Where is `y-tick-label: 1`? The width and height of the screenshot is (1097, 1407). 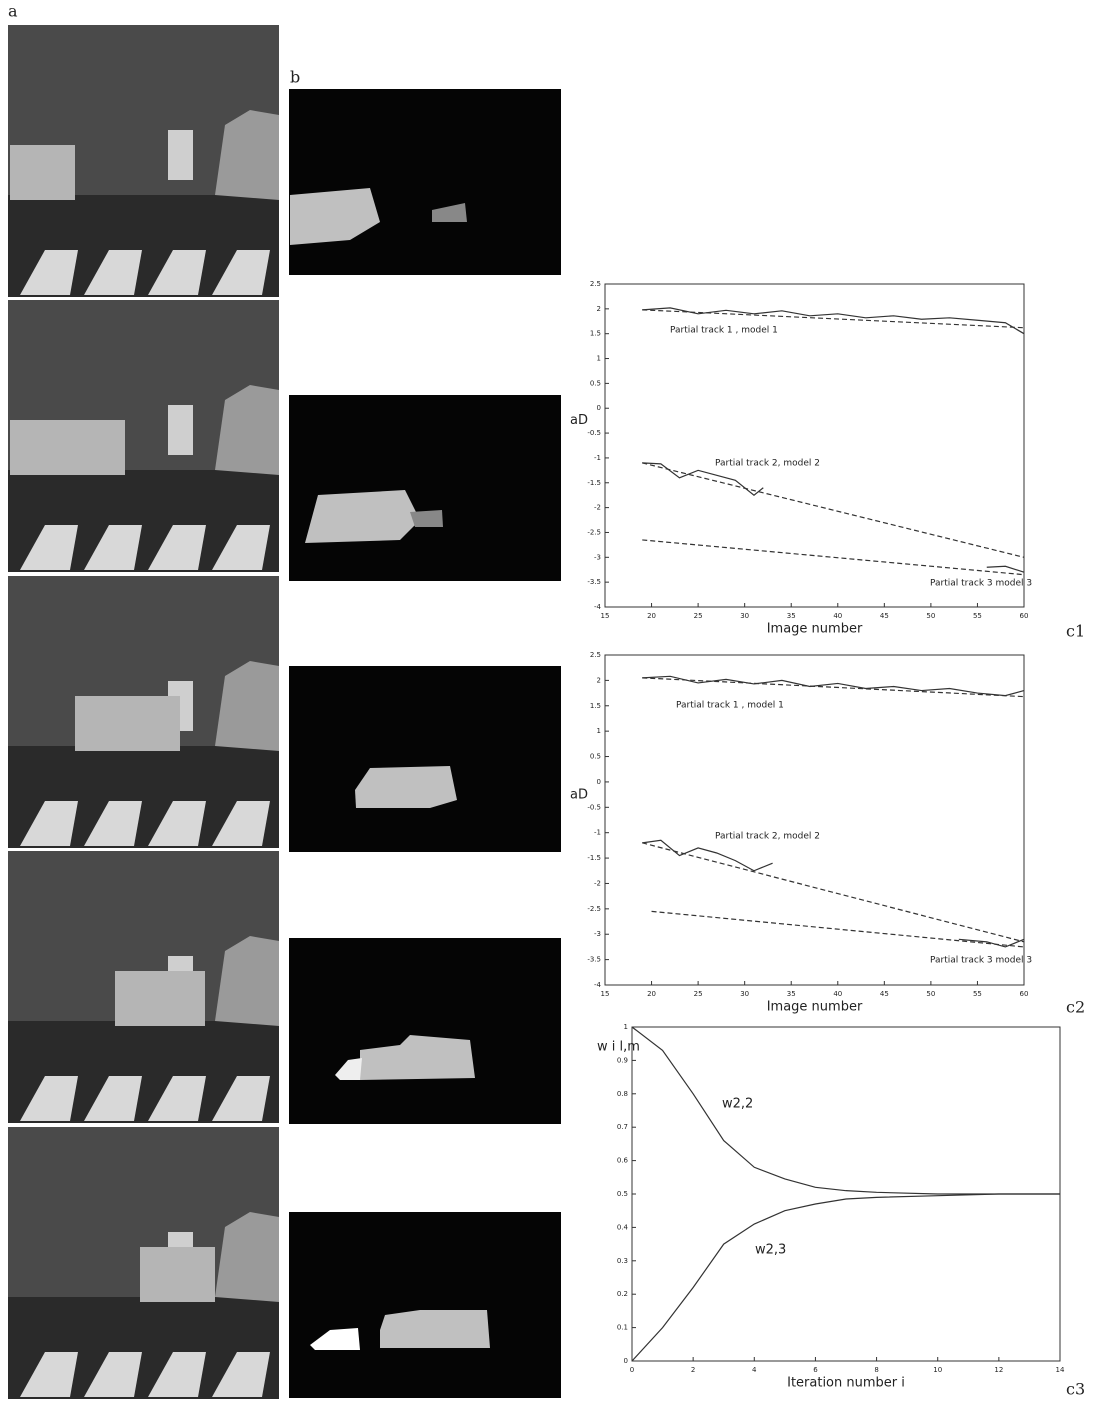
y-tick-label: 1 is located at coordinates (599, 731).